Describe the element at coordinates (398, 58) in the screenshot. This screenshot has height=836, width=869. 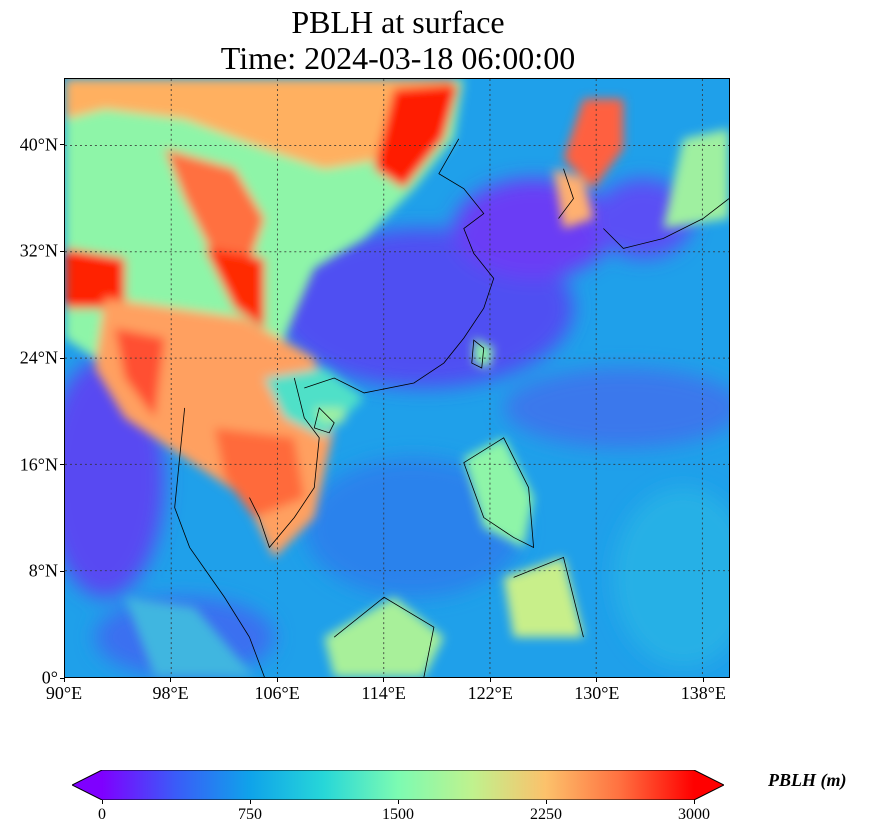
I see `title-line-time: Time: 2024-03-18 06:00:00` at that location.